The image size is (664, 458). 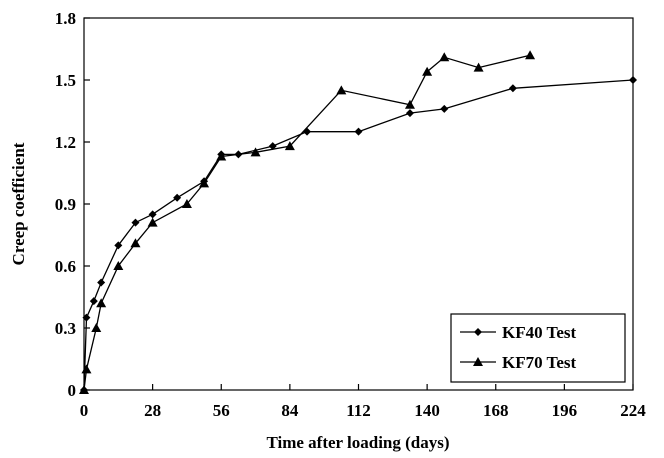 What do you see at coordinates (65, 204) in the screenshot?
I see `y-tick-label: 0.9` at bounding box center [65, 204].